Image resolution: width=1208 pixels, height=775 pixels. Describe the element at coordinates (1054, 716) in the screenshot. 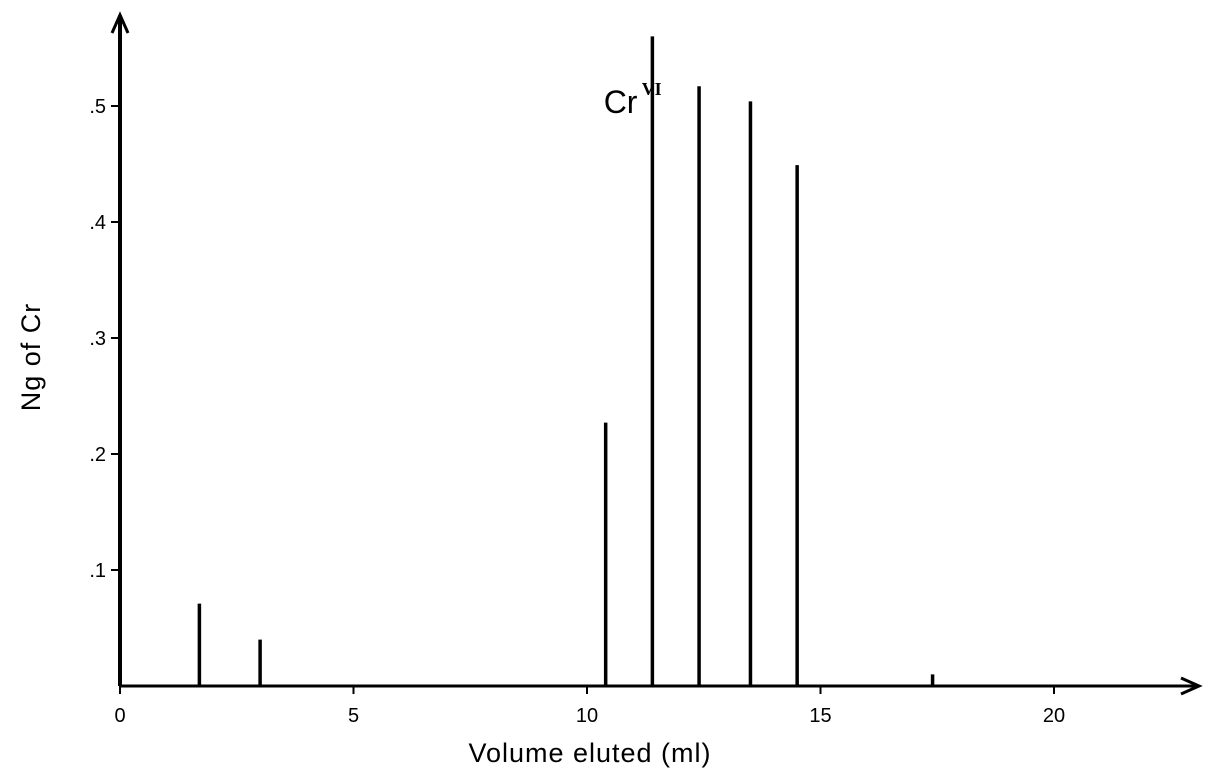

I see `x-tick-label: 20` at that location.